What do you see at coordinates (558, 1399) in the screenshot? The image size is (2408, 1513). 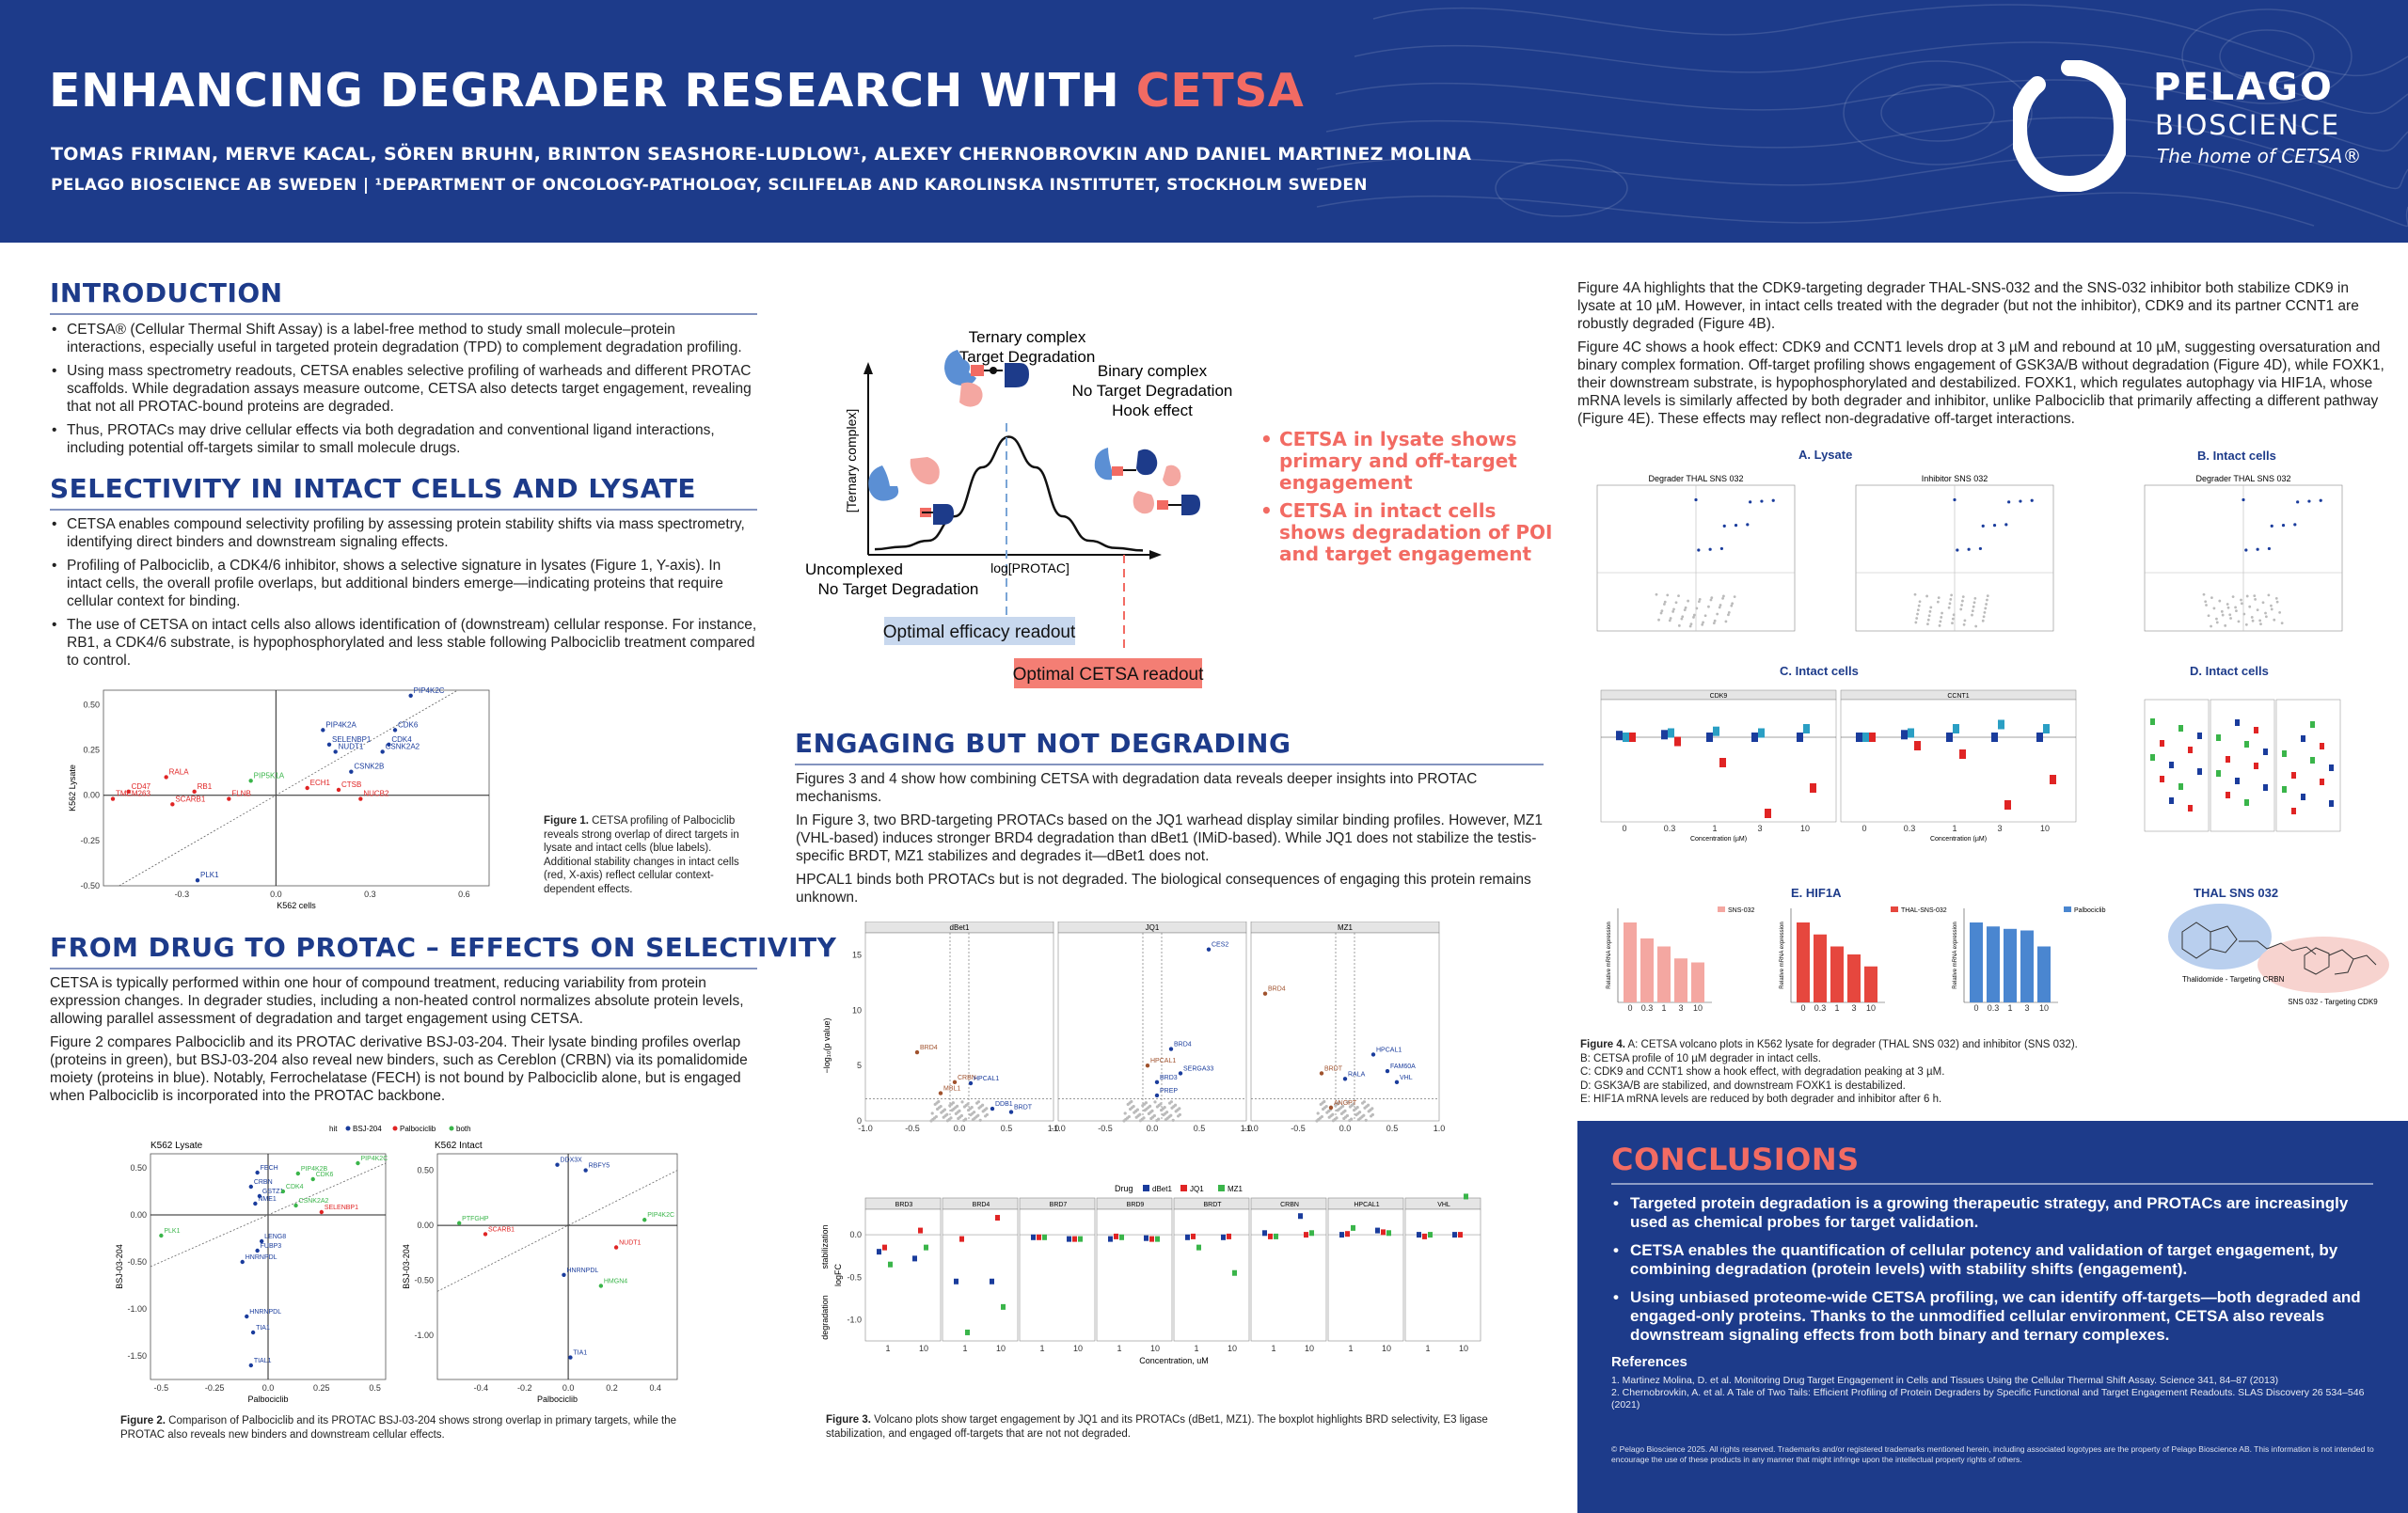 I see `x-axis-label: Palbociclib` at bounding box center [558, 1399].